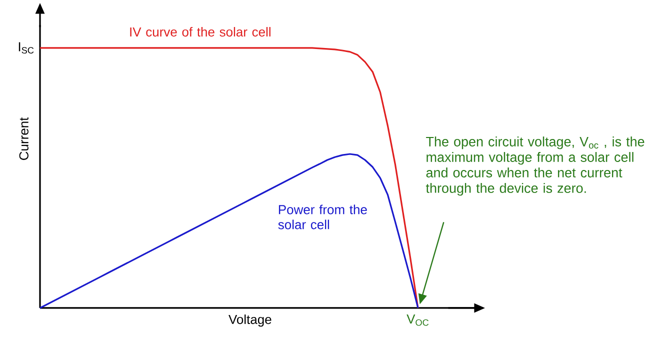 The width and height of the screenshot is (665, 347). I want to click on y-axis-title: Current, so click(23, 138).